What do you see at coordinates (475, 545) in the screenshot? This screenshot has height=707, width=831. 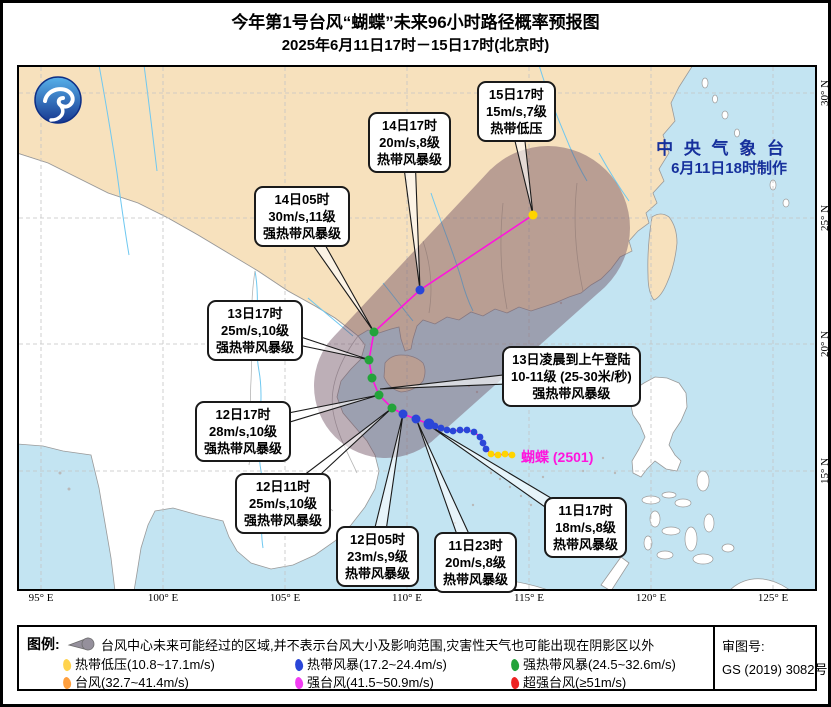 I see `callout-line: 11日23时` at bounding box center [475, 545].